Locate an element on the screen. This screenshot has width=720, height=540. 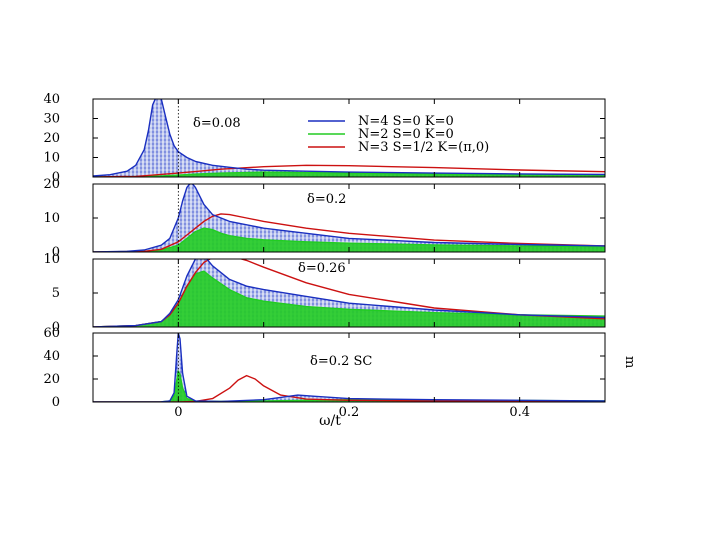
panel-1: 0 10 20 30 40 δ=0.08 is located at coordinates (324, 138).